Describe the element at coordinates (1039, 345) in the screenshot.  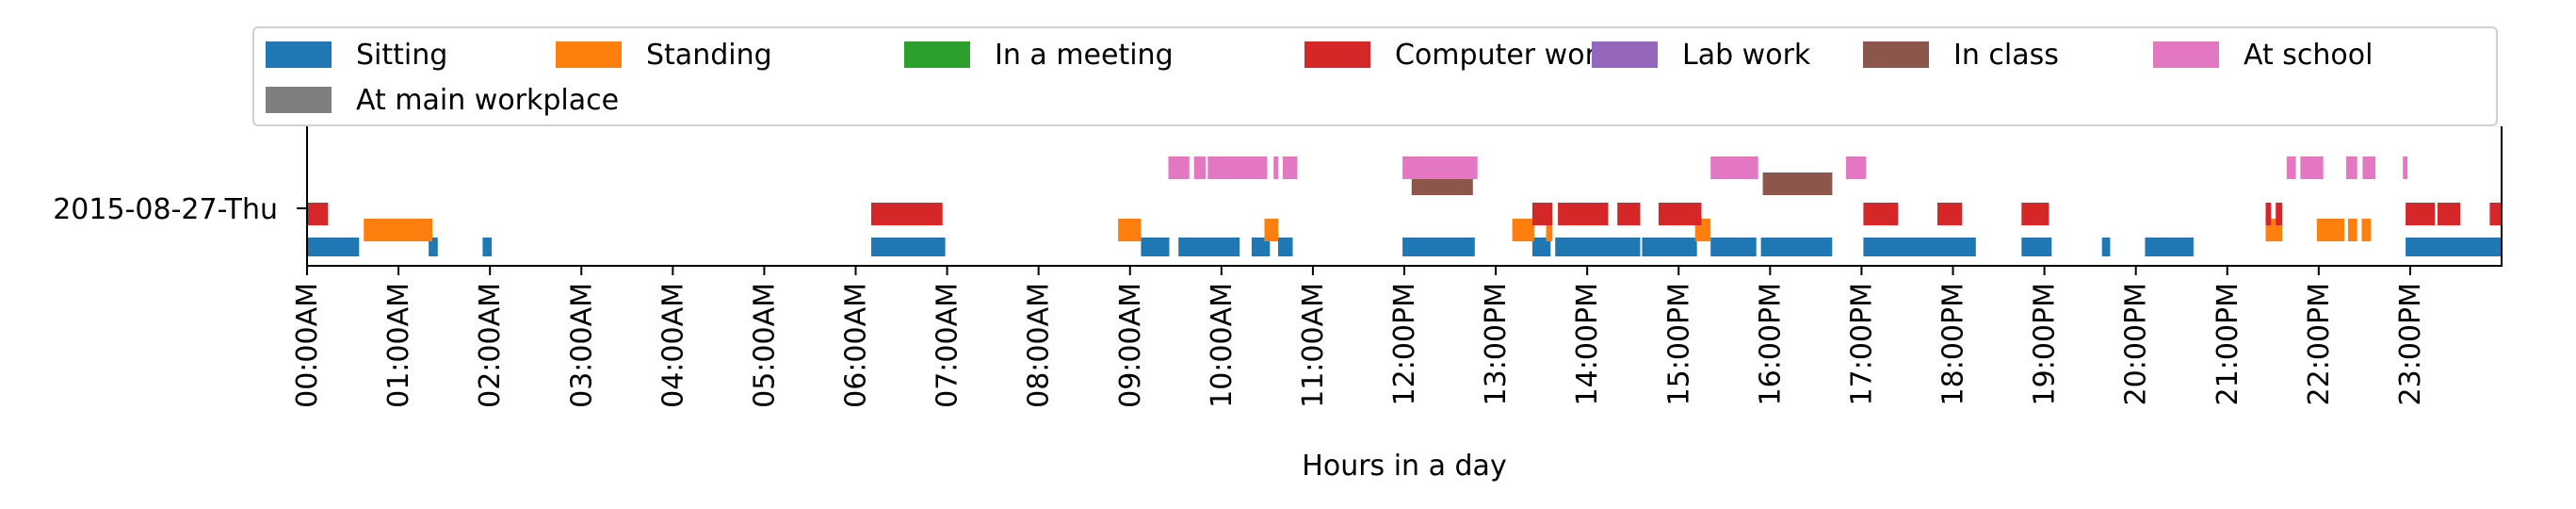
I see `x-tick-label: 08:00AM` at that location.